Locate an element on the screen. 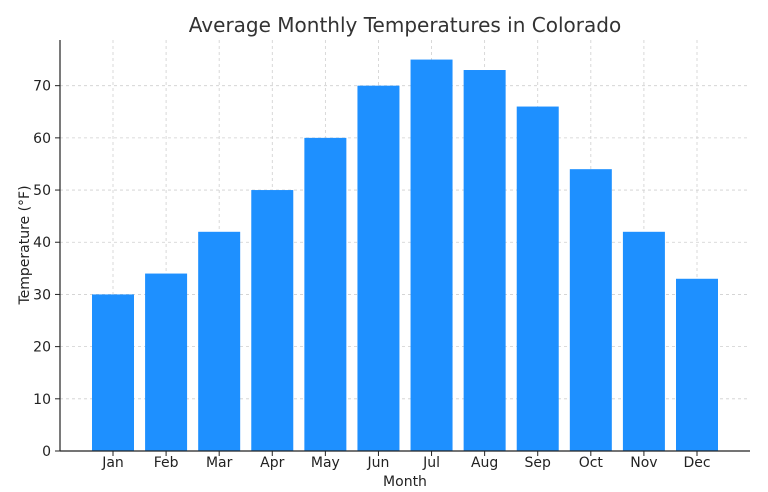 The width and height of the screenshot is (768, 492). bar-nov is located at coordinates (643, 341).